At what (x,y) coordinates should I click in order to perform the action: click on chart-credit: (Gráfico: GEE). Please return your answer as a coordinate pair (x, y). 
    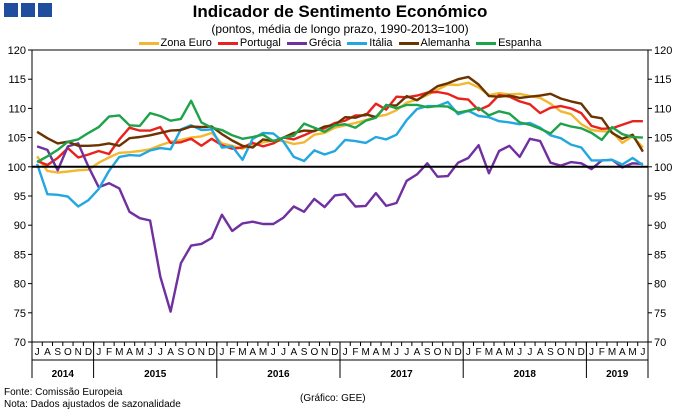
    Looking at the image, I should click on (333, 398).